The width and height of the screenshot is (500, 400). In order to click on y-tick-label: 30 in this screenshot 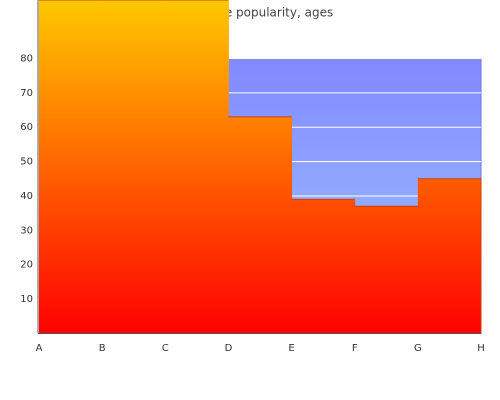, I will do `click(26, 230)`.